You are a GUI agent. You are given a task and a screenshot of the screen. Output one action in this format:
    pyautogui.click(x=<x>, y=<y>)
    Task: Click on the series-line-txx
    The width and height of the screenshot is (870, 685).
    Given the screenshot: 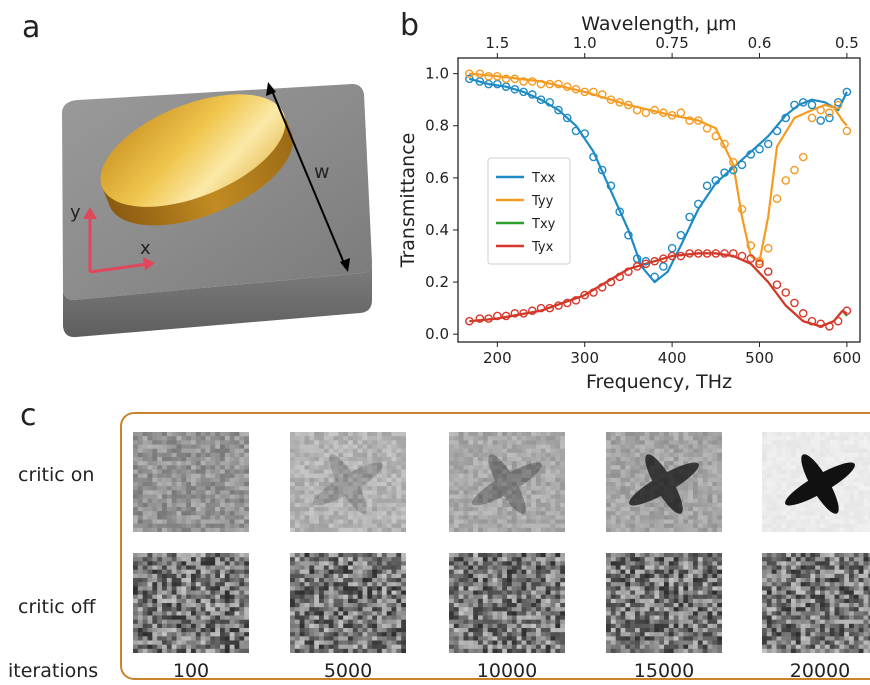 What is the action you would take?
    pyautogui.click(x=658, y=180)
    